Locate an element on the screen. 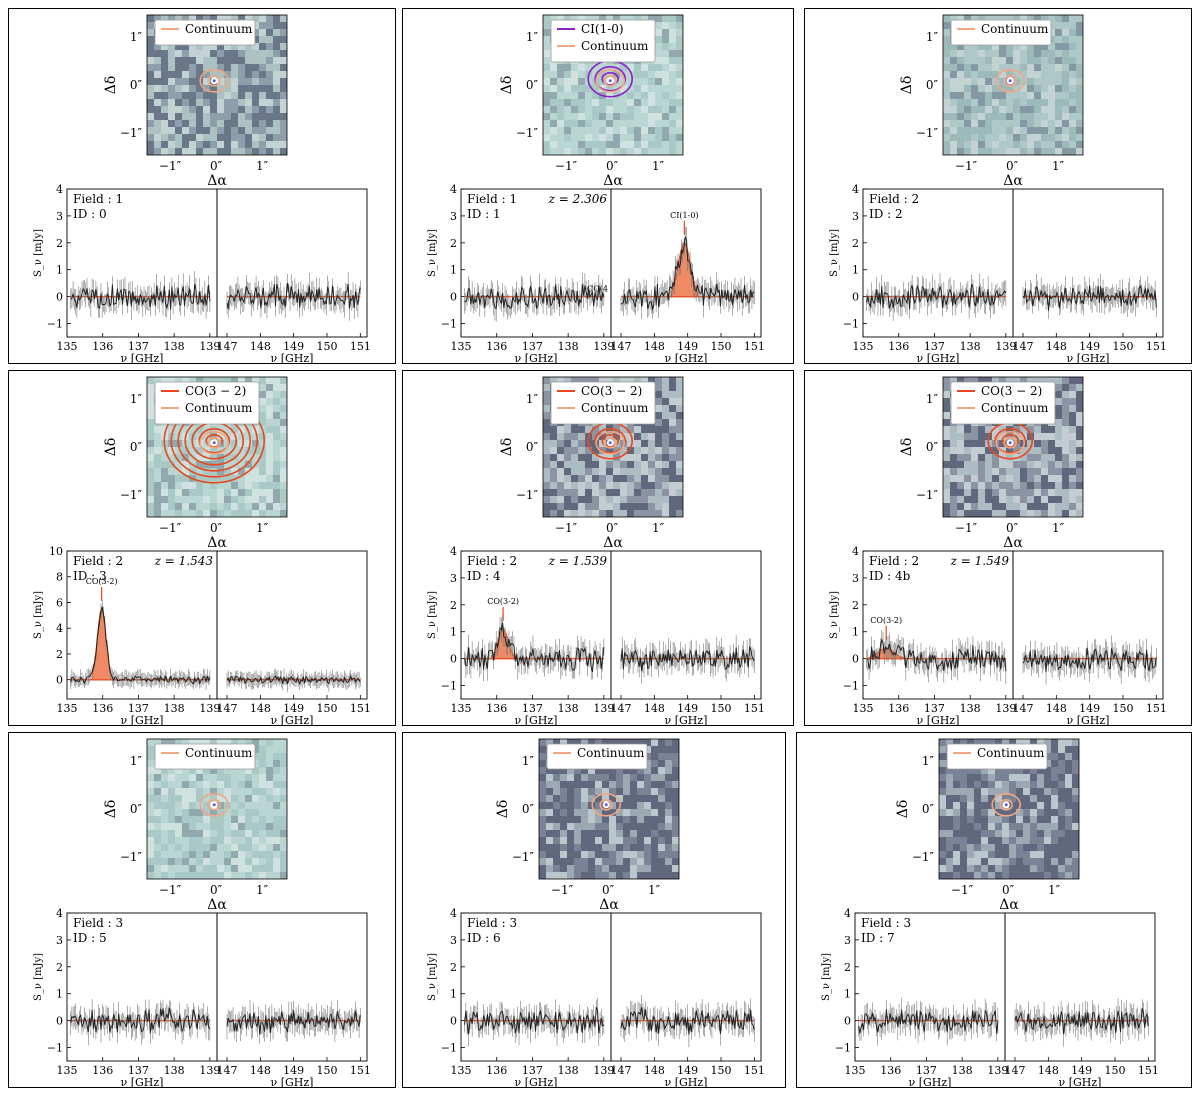 This screenshot has width=1200, height=1094. id-label: ID : 5 is located at coordinates (90, 938).